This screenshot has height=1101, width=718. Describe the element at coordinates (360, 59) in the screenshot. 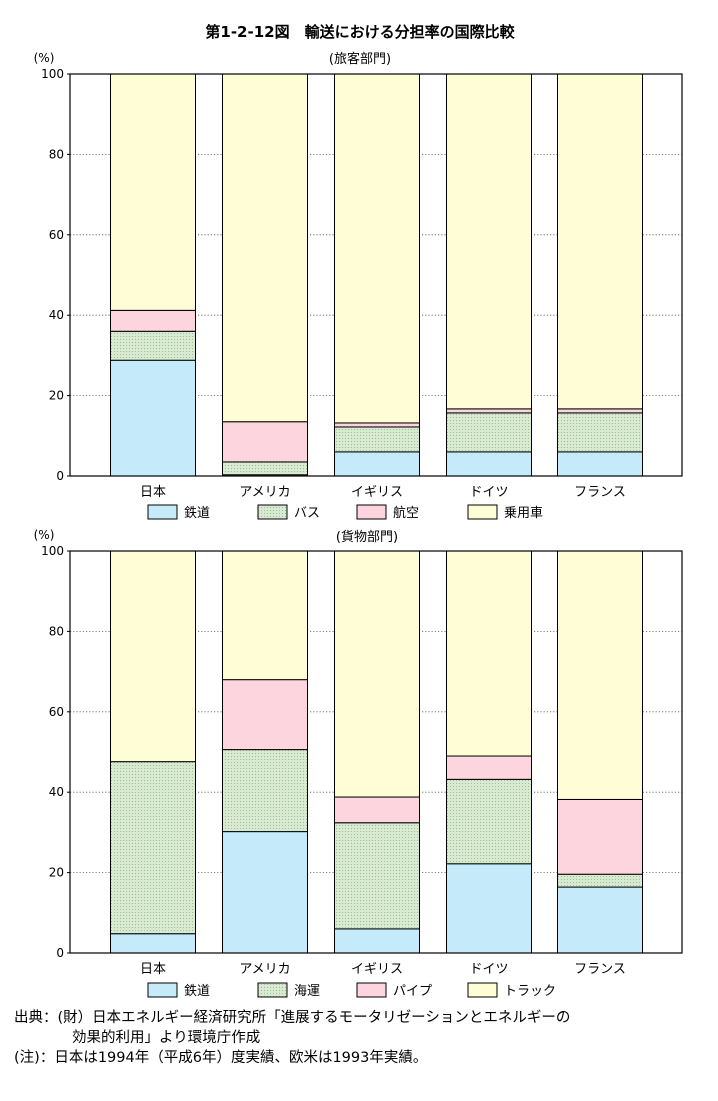

I see `passenger-subtitle: (旅客部門)` at that location.